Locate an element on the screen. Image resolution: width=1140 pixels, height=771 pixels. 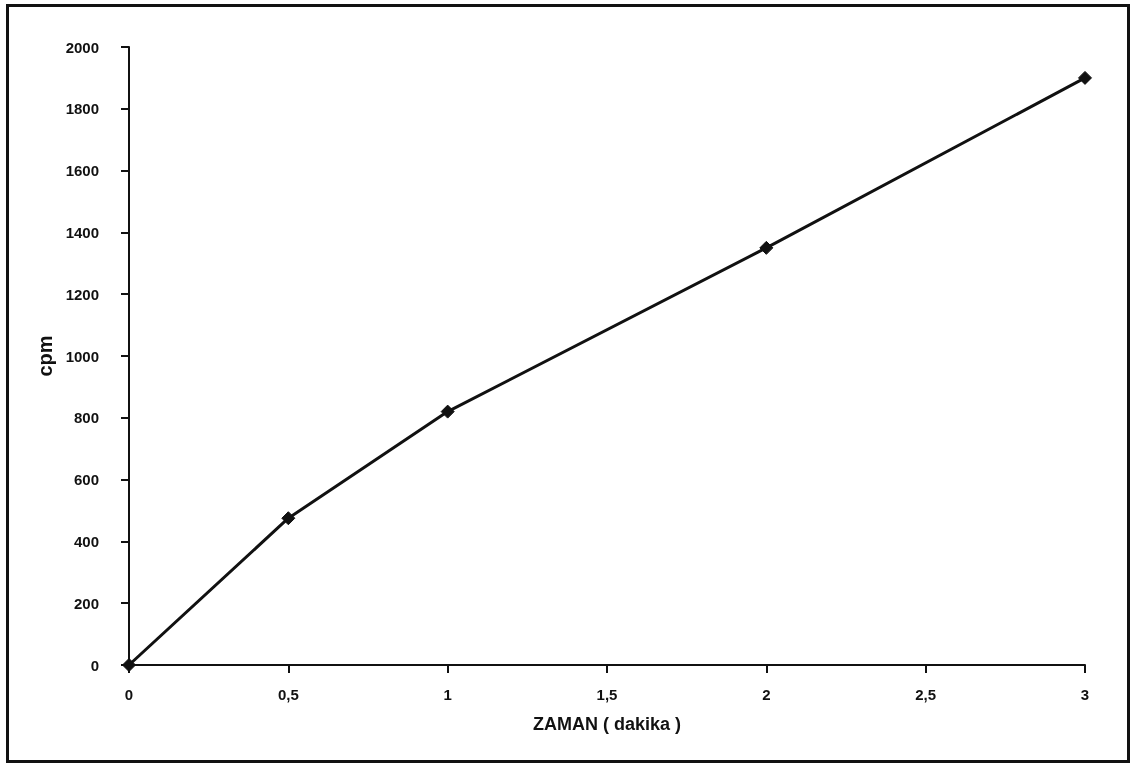
y-tick-label: 600 is located at coordinates (86, 480).